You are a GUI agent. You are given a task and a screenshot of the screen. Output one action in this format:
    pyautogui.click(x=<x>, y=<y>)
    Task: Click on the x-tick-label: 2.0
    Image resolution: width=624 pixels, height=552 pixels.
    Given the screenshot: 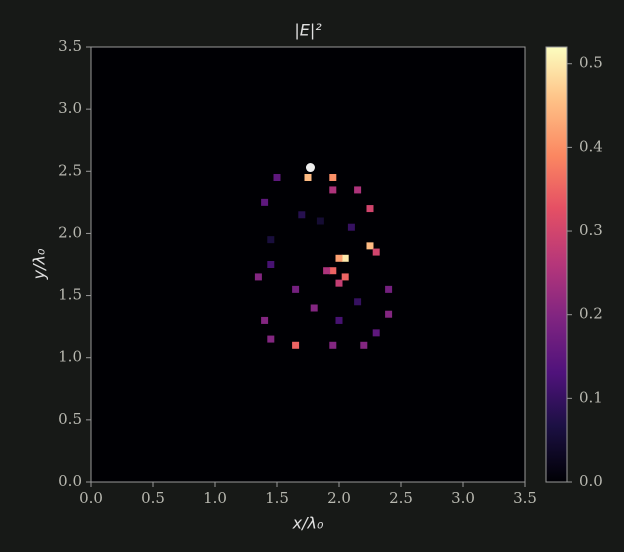 What is the action you would take?
    pyautogui.click(x=339, y=498)
    